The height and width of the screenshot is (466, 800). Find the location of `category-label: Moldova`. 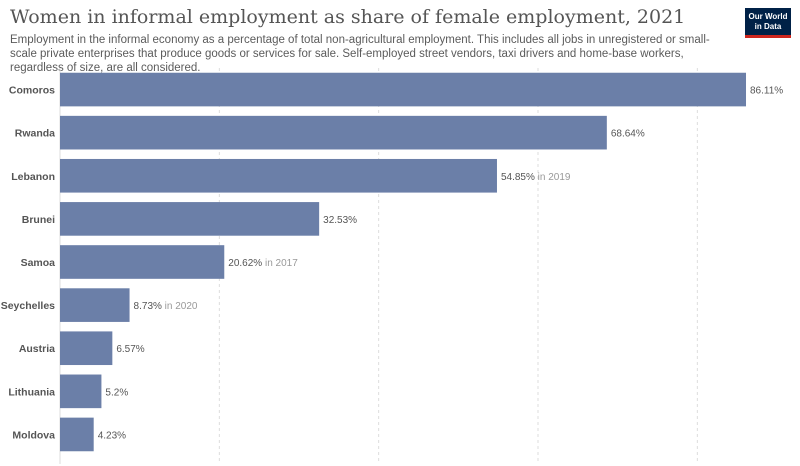

category-label: Moldova is located at coordinates (33, 435).